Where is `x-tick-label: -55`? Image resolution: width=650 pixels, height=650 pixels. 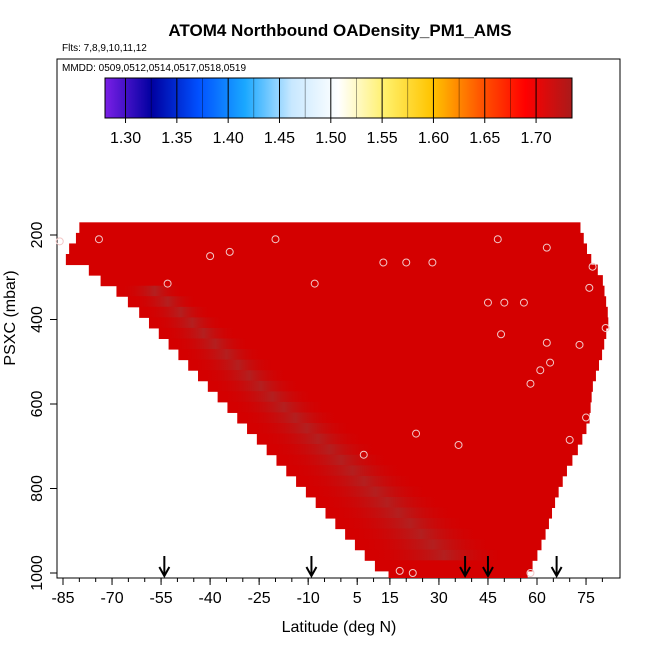 x-tick-label: -55 is located at coordinates (161, 598).